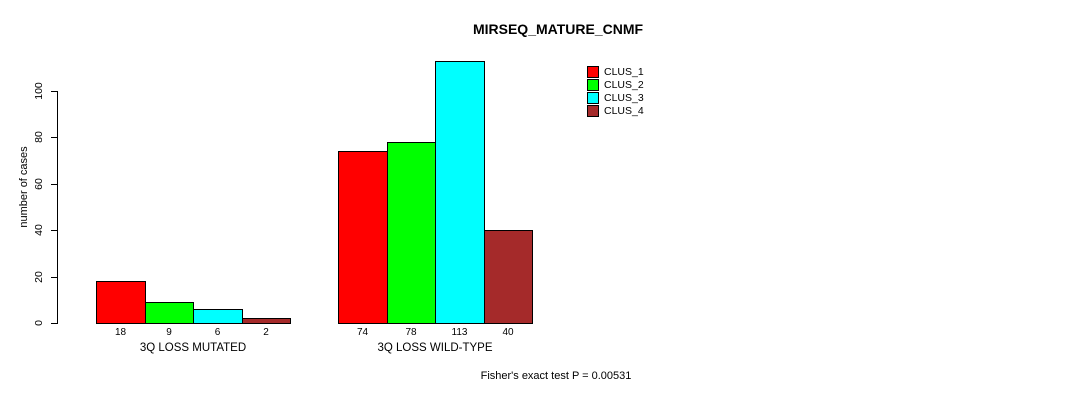 This screenshot has width=1090, height=400. I want to click on bar-value-label: 40, so click(508, 332).